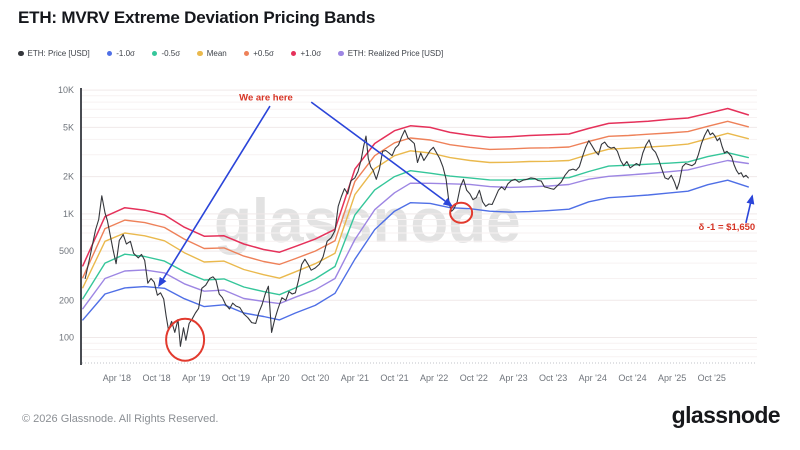 The width and height of the screenshot is (800, 450). What do you see at coordinates (117, 378) in the screenshot?
I see `x-tick-label: Apr '18` at bounding box center [117, 378].